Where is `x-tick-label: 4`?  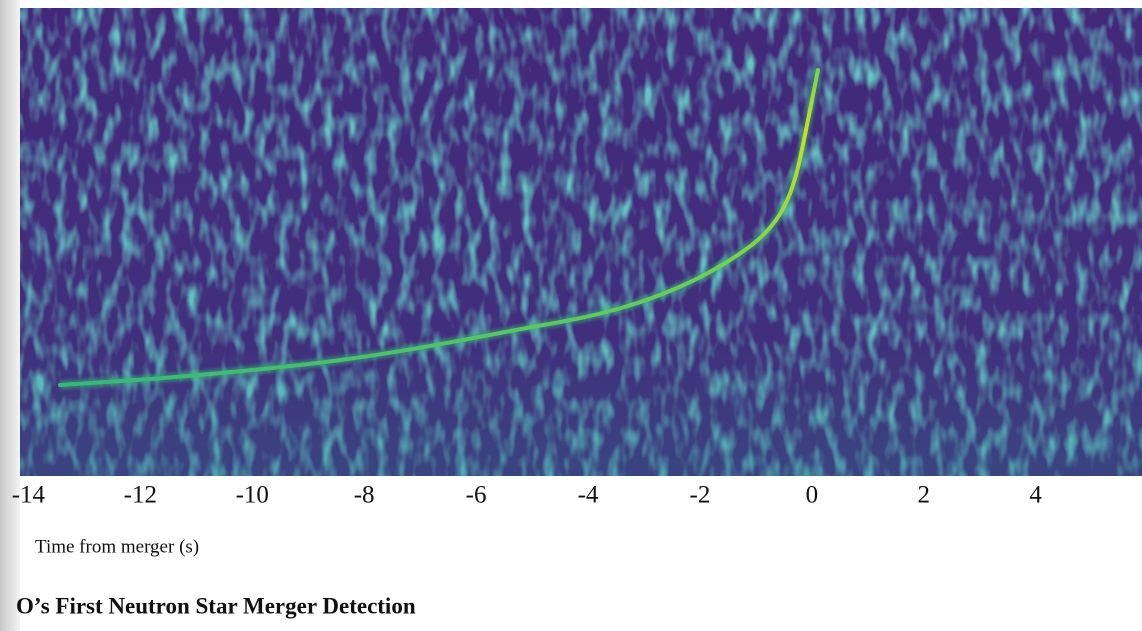
x-tick-label: 4 is located at coordinates (1035, 495).